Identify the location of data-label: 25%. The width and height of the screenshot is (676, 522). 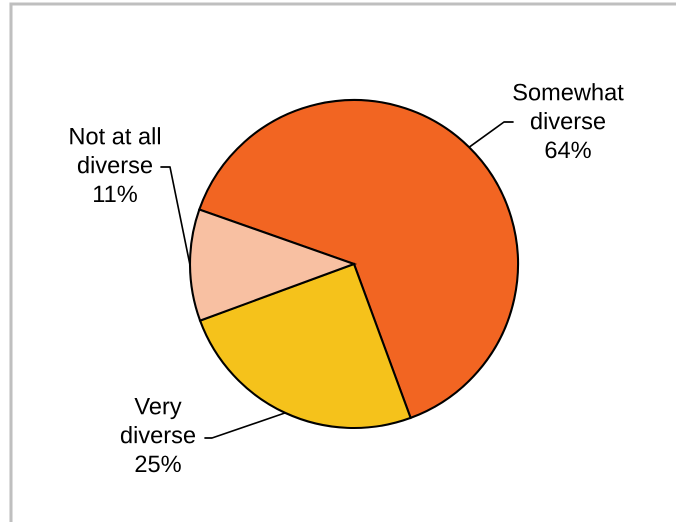
(158, 463).